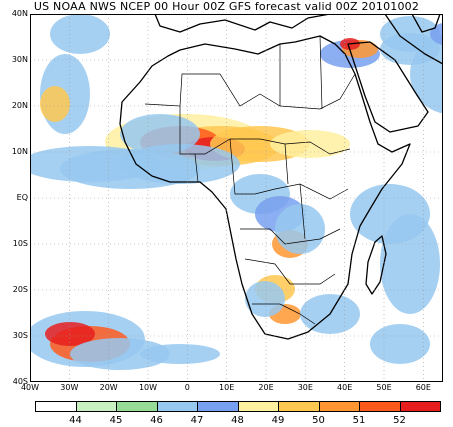  Describe the element at coordinates (156, 420) in the screenshot. I see `legend-label: 46` at that location.